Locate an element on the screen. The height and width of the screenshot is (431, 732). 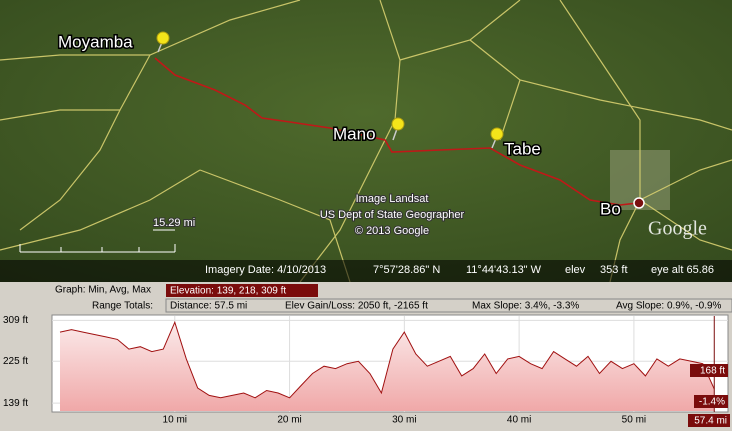
place-label: Bo is located at coordinates (611, 209).